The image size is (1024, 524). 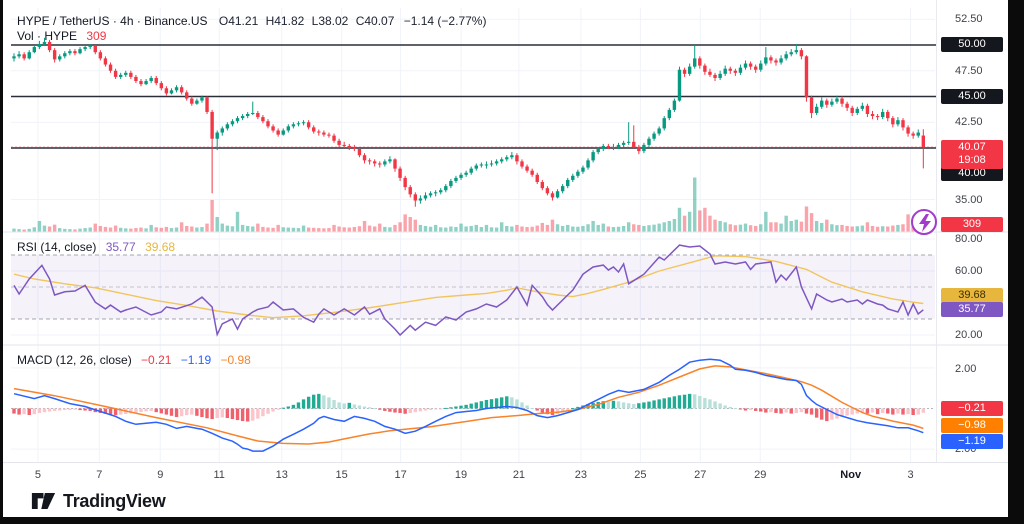 I want to click on macd-label: MACD (12, 26, close), so click(x=74, y=360).